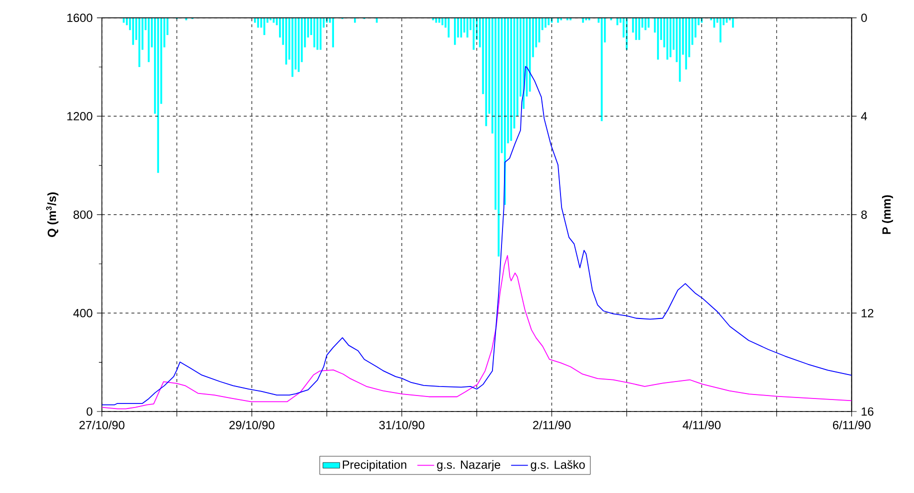  What do you see at coordinates (868, 412) in the screenshot?
I see `y2-tick-label: 16` at bounding box center [868, 412].